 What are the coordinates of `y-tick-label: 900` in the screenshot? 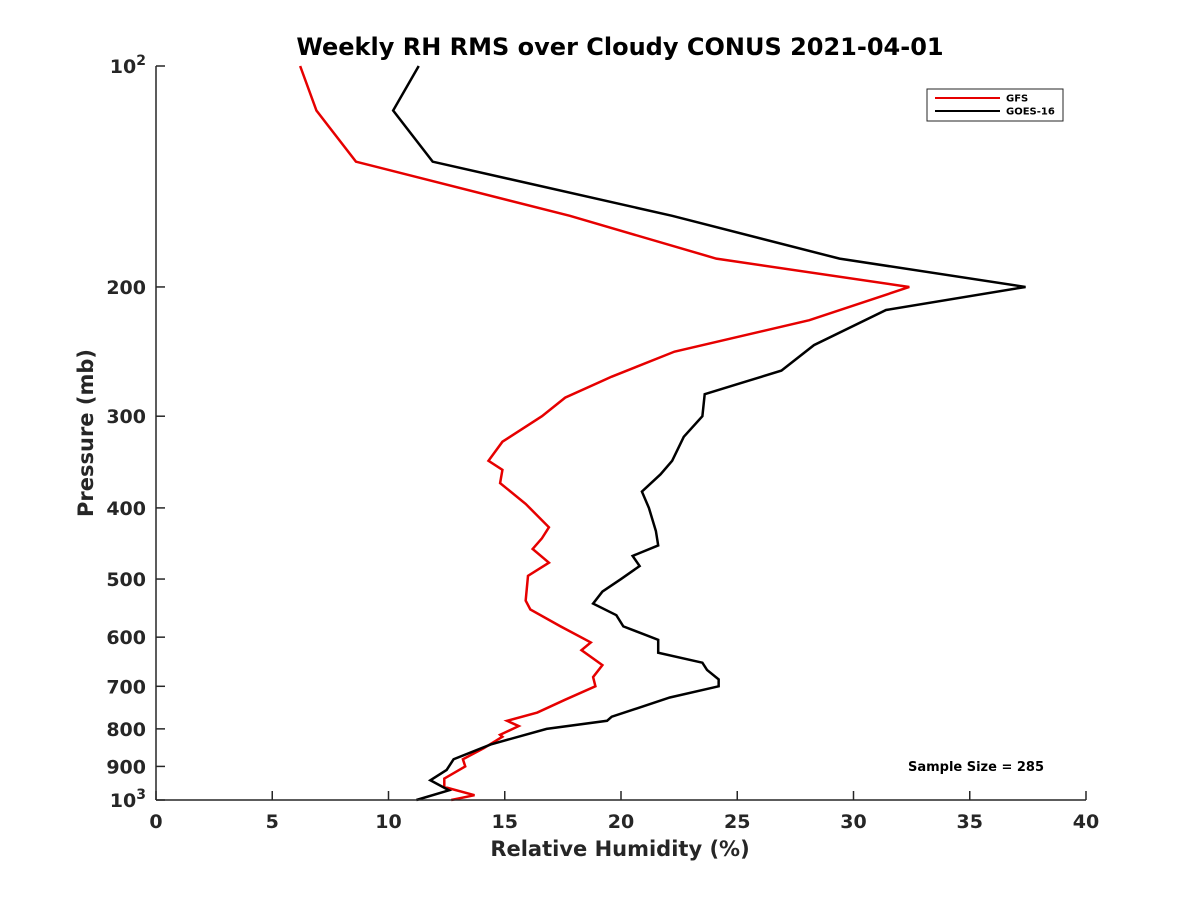 It's located at (126, 767).